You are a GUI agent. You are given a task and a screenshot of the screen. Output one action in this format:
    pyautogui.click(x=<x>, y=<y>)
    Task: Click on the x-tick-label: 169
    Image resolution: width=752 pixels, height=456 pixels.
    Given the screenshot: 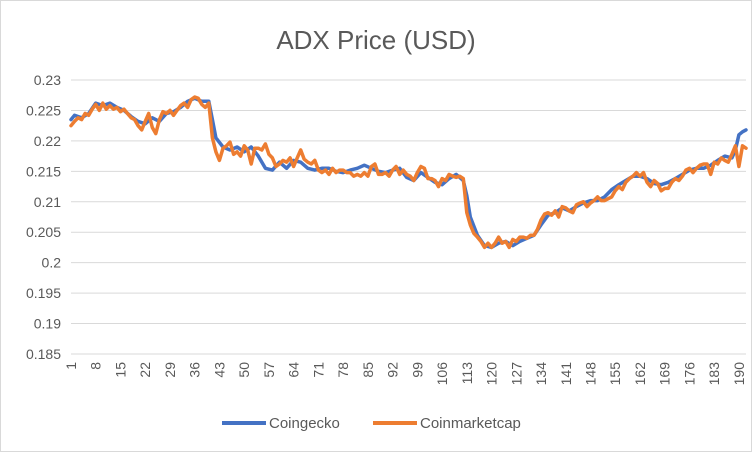 What is the action you would take?
    pyautogui.click(x=665, y=374)
    